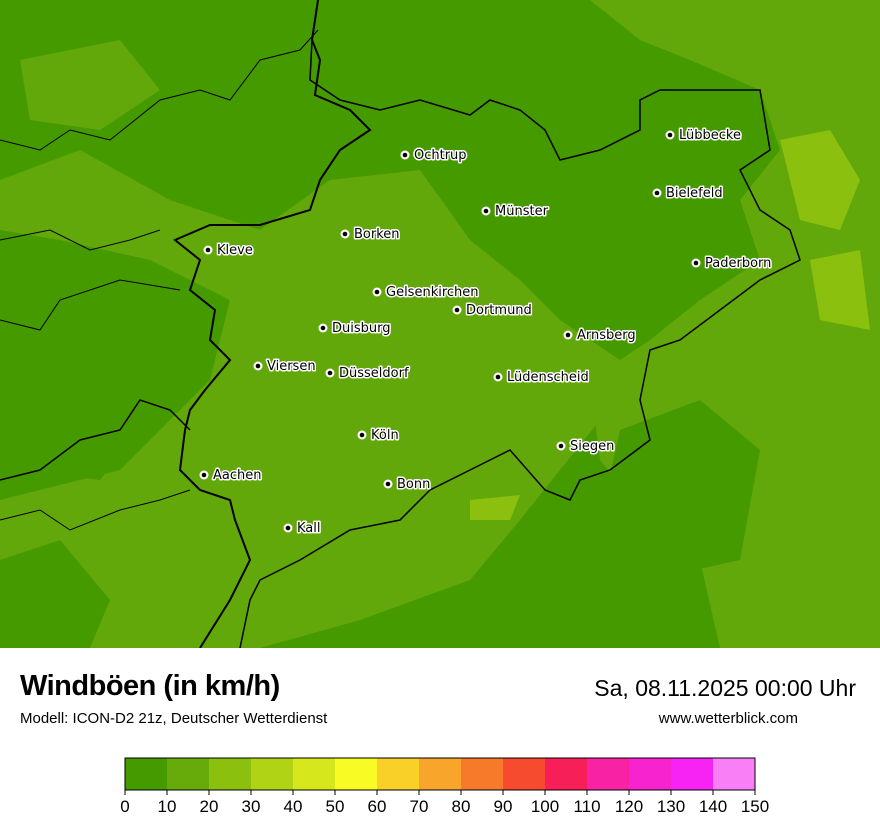  I want to click on city-label: Kleve, so click(235, 250).